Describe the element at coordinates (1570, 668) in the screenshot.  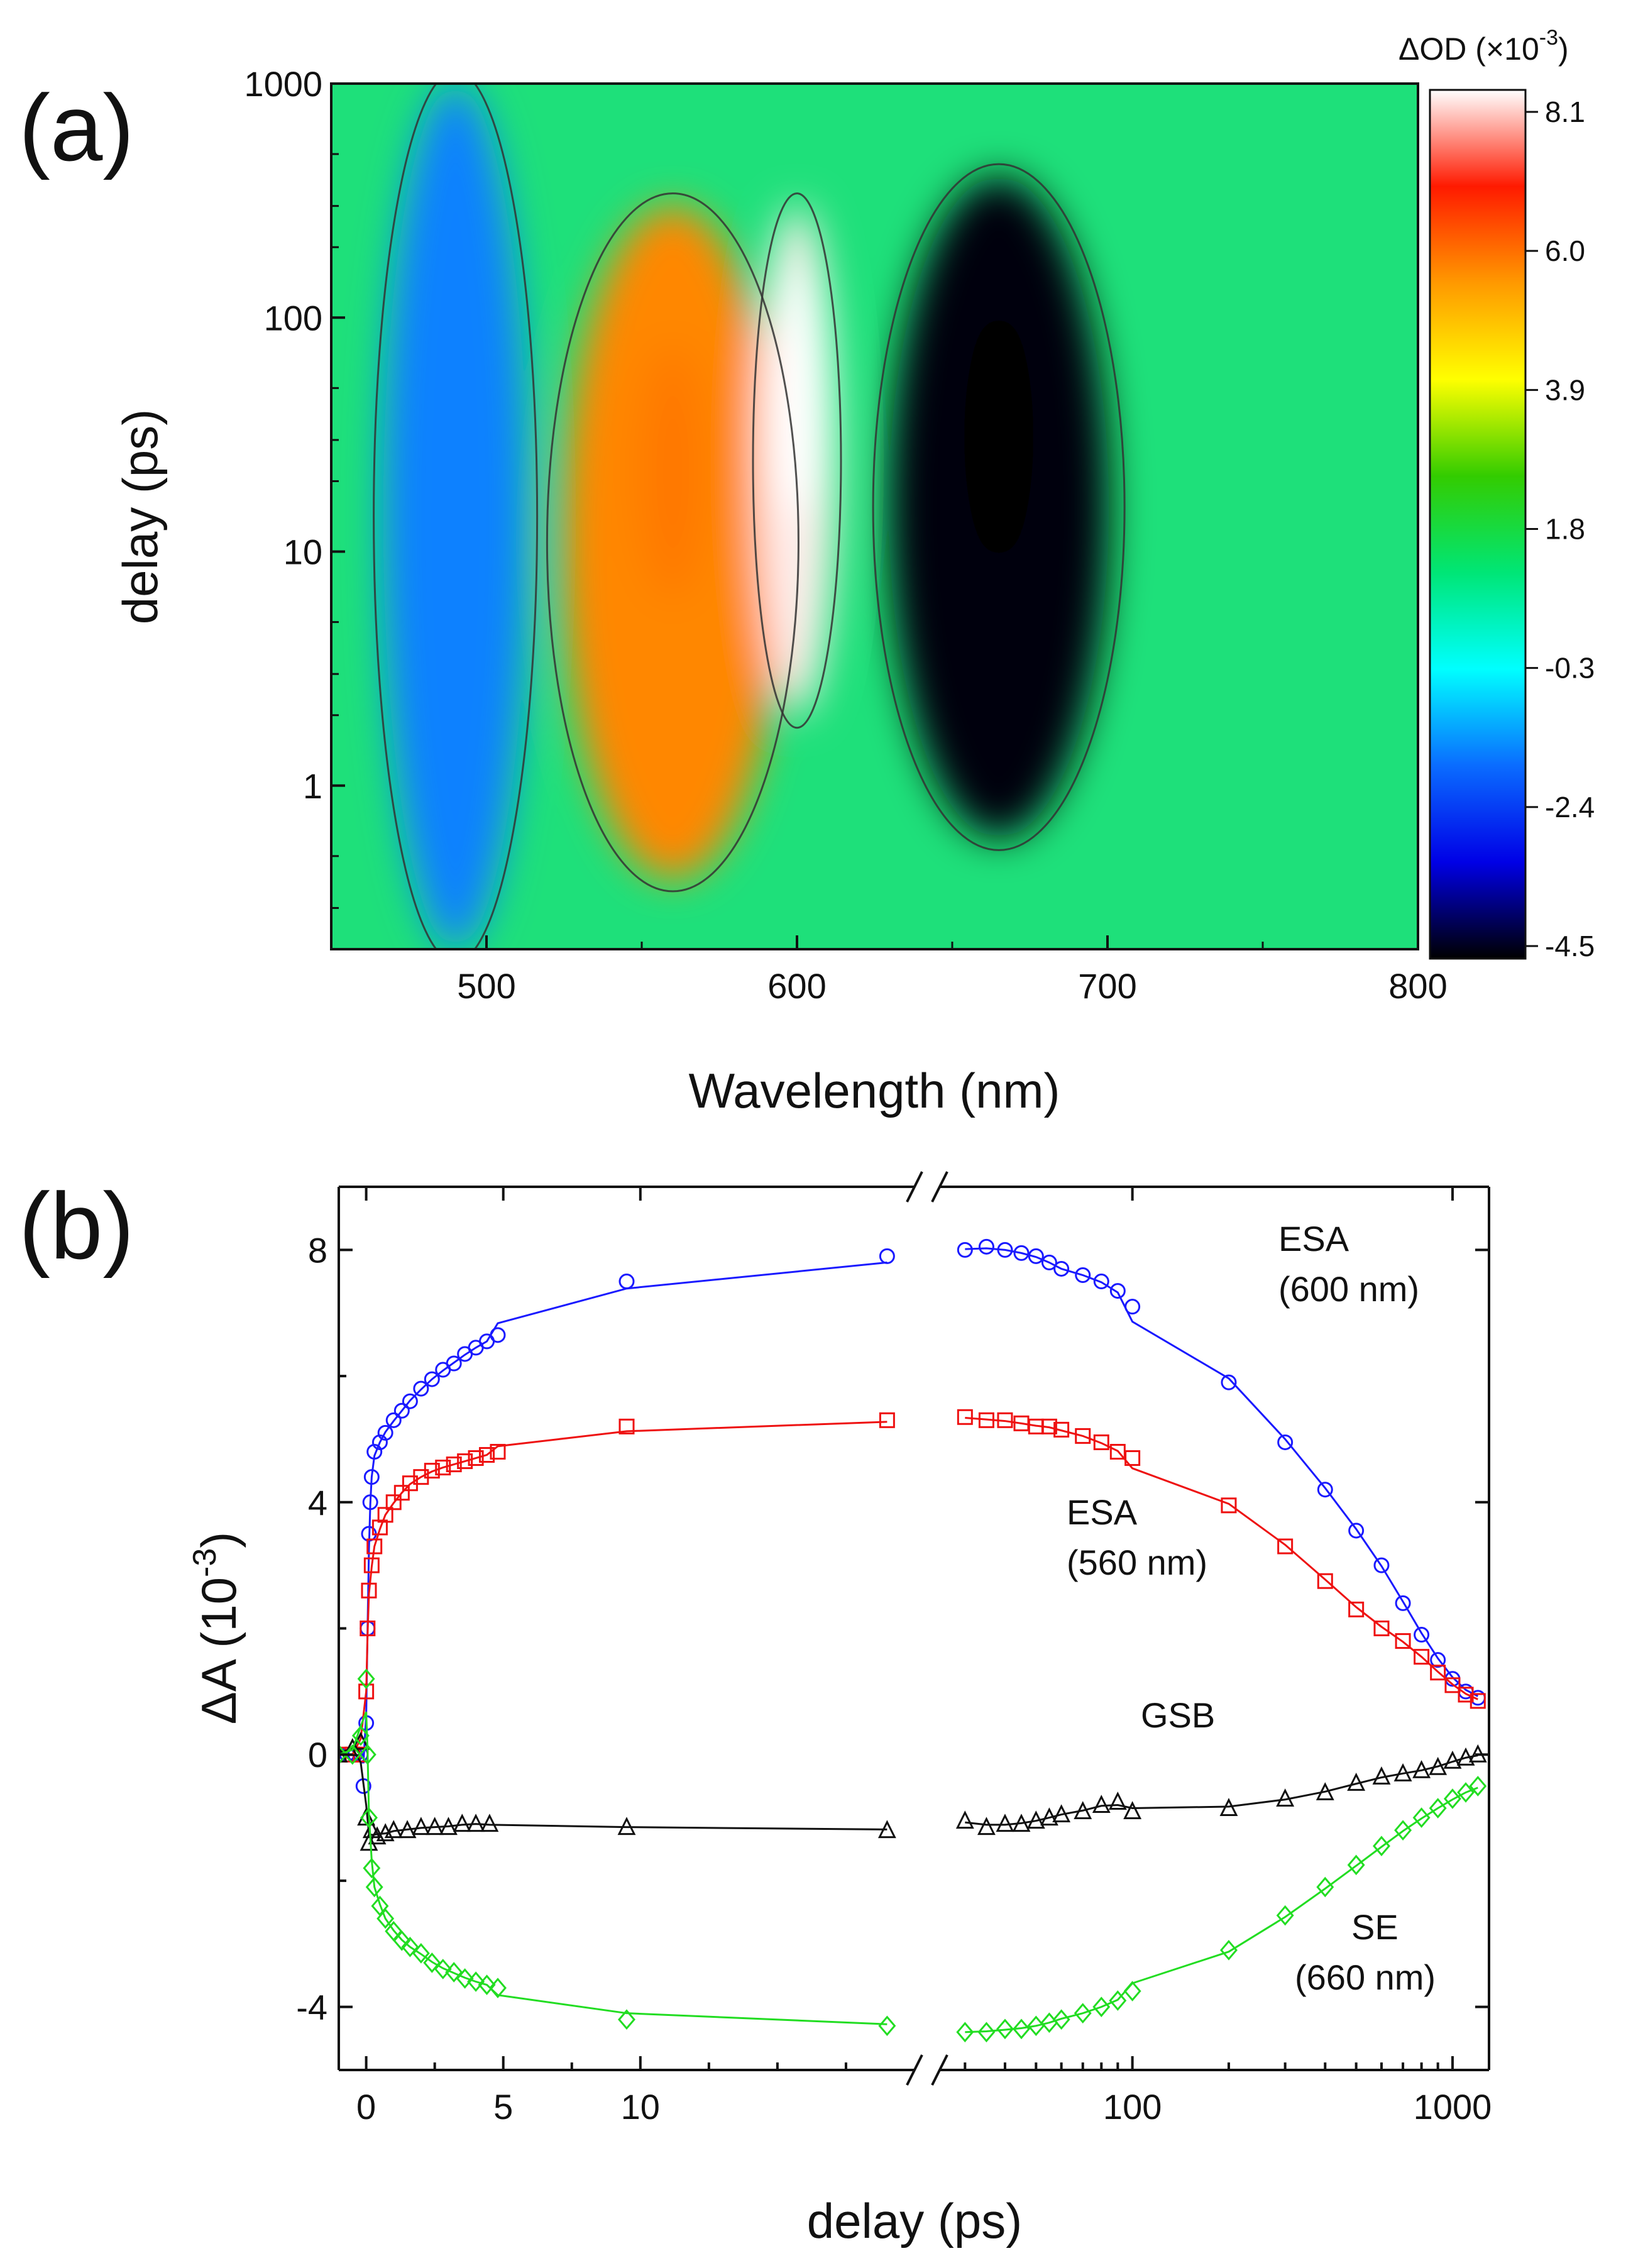
I see `colorbar-tick-label: -0.3` at that location.